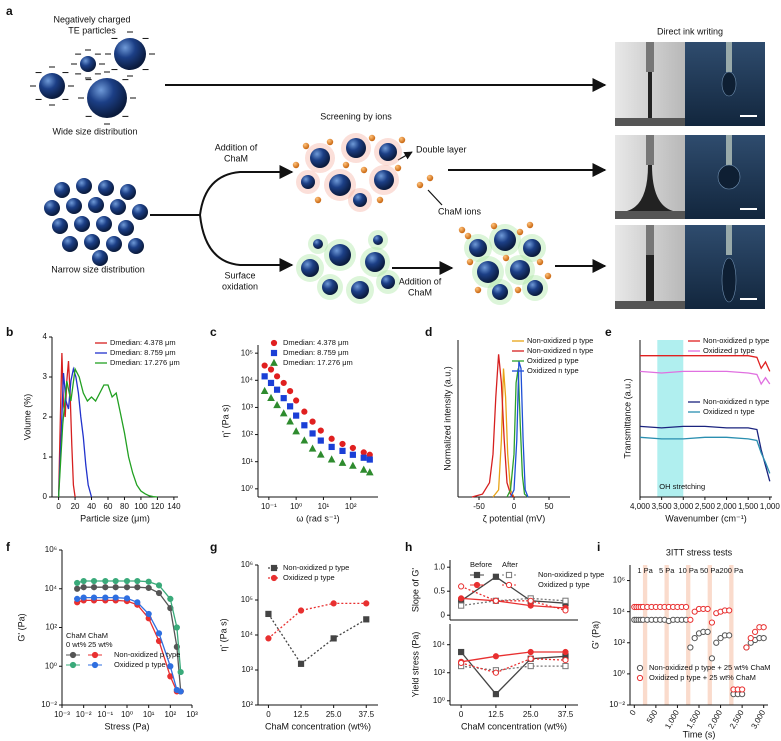 Image resolution: width=781 pixels, height=741 pixels. What do you see at coordinates (710, 667) in the screenshot?
I see `legend-label: Non-oxidized p type + 25 wt% ChaM` at bounding box center [710, 667].